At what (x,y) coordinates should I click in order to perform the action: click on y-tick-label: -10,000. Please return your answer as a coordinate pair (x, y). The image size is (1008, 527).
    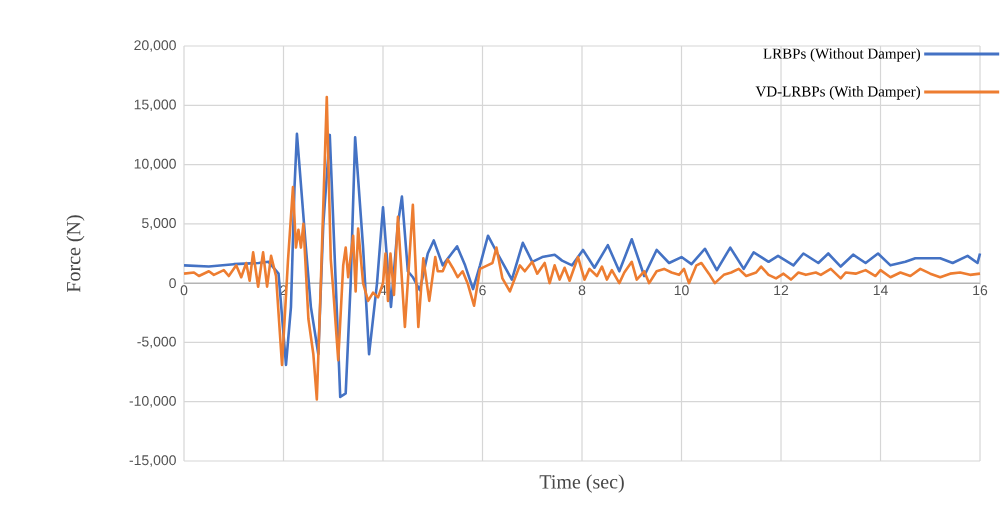
    Looking at the image, I should click on (152, 401).